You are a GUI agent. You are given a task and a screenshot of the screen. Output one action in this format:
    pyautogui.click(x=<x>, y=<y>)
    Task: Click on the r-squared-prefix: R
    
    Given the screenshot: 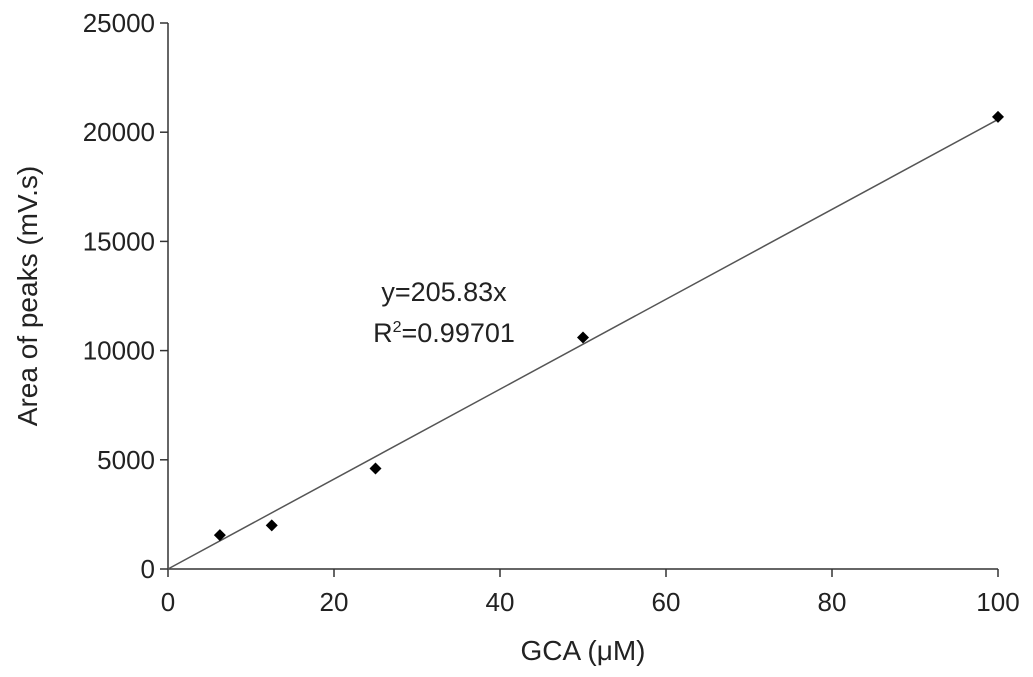 What is the action you would take?
    pyautogui.click(x=383, y=333)
    